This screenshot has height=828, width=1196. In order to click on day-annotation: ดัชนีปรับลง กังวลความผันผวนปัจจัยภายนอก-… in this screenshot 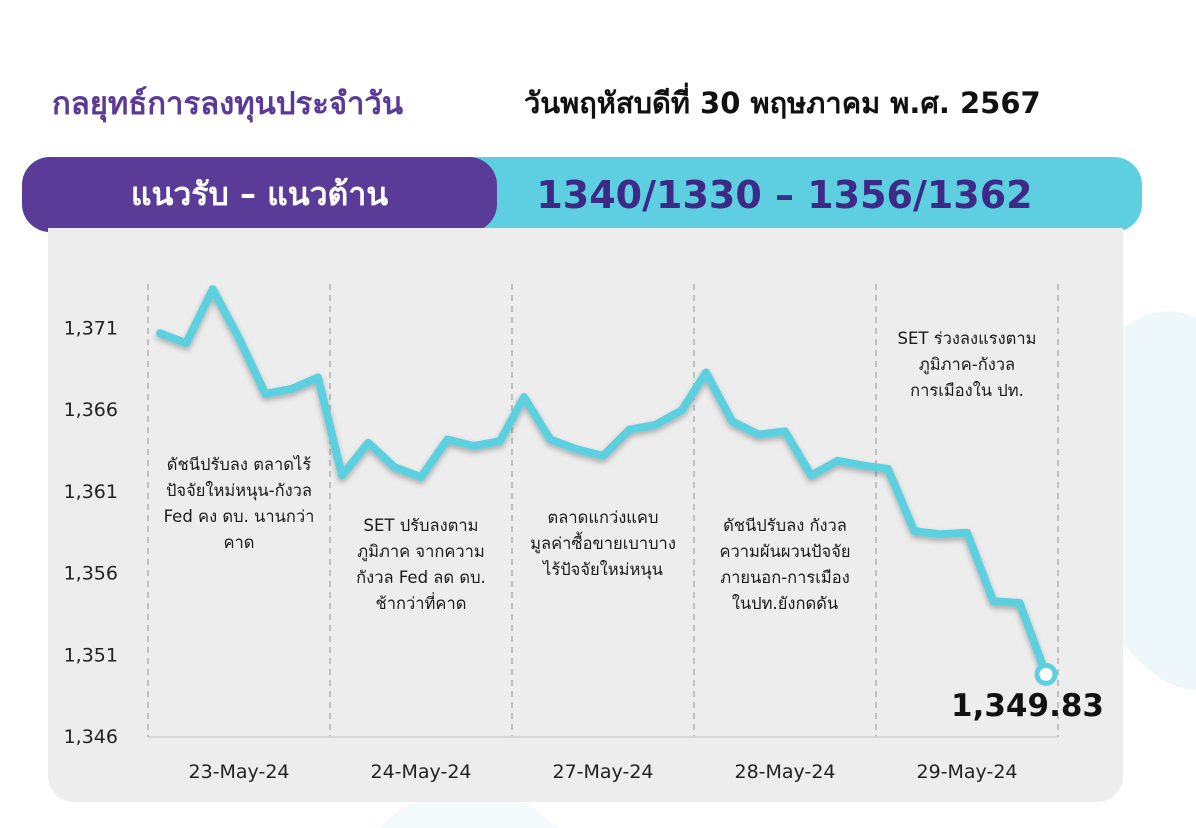, I will do `click(784, 564)`.